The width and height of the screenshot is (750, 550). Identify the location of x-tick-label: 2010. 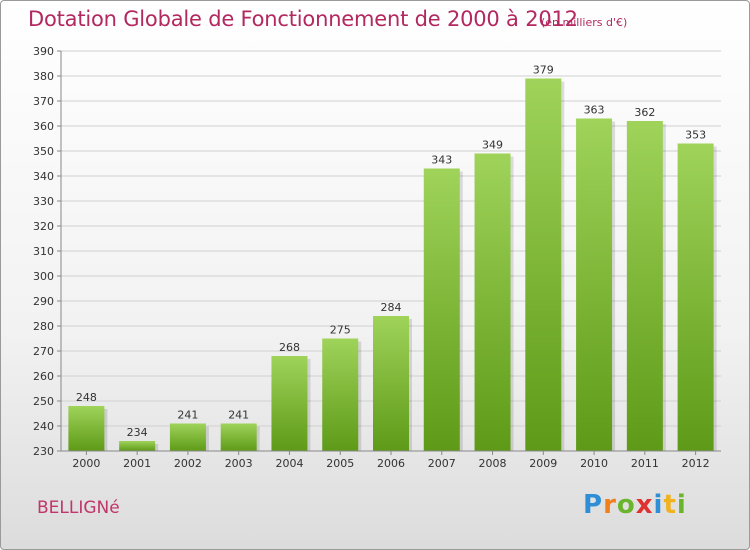
(594, 463).